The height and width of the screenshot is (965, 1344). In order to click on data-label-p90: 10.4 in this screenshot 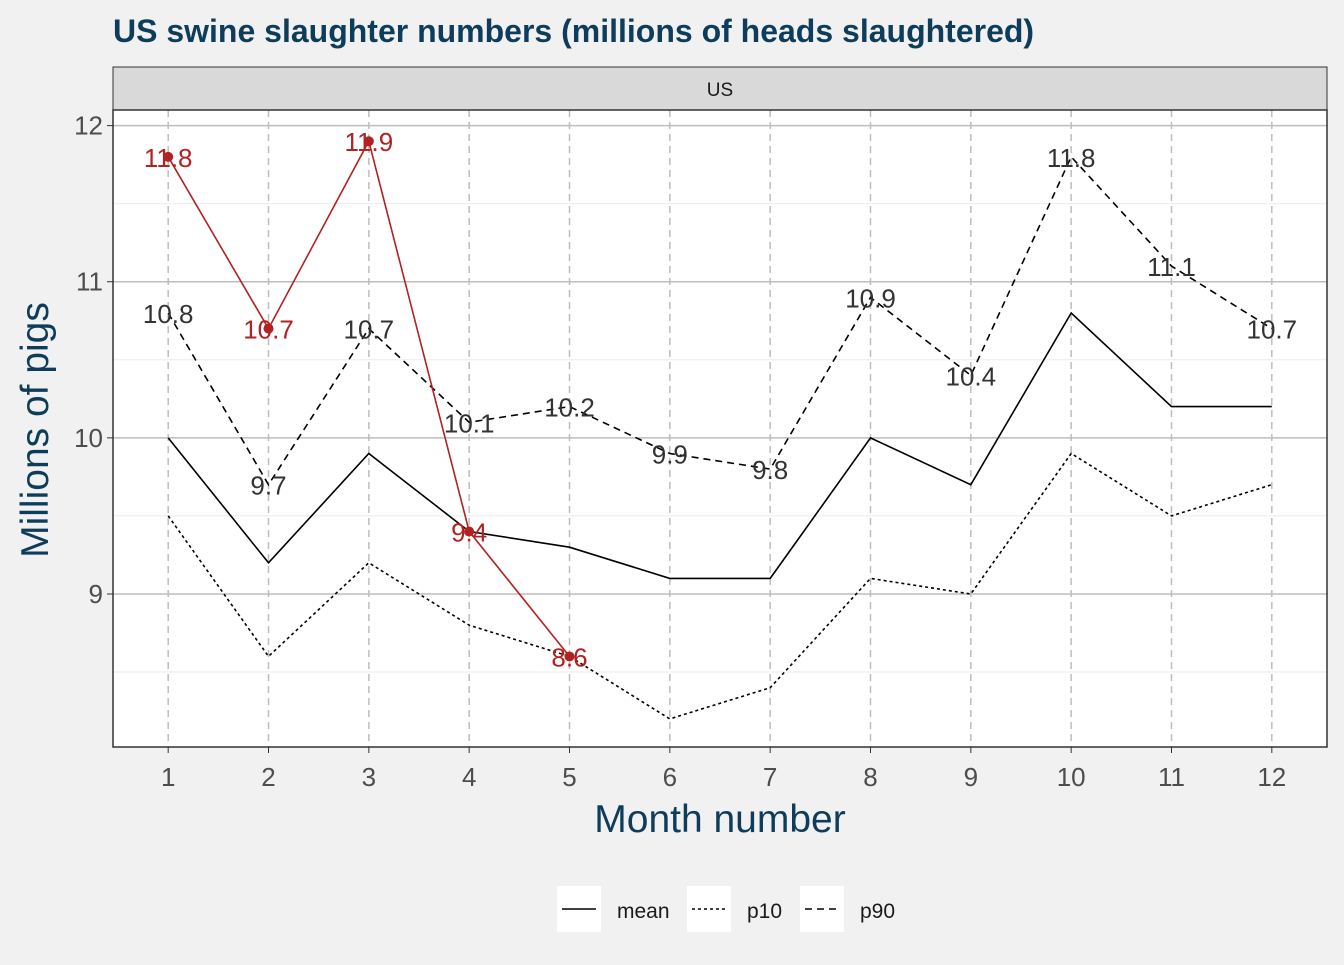, I will do `click(971, 376)`.